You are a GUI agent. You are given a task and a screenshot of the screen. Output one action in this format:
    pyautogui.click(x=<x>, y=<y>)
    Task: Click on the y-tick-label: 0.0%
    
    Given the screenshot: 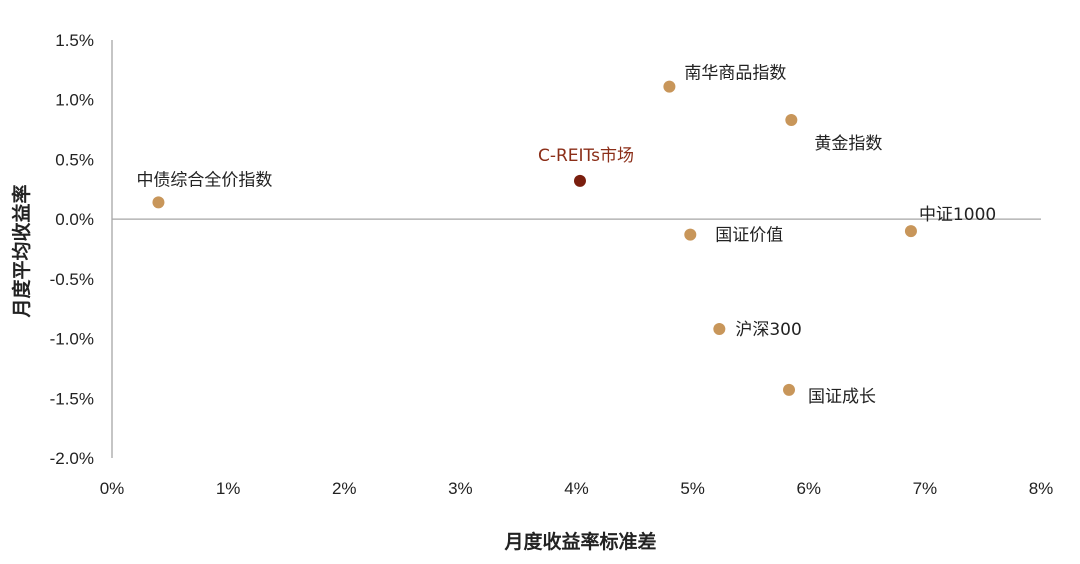 What is the action you would take?
    pyautogui.click(x=74, y=219)
    